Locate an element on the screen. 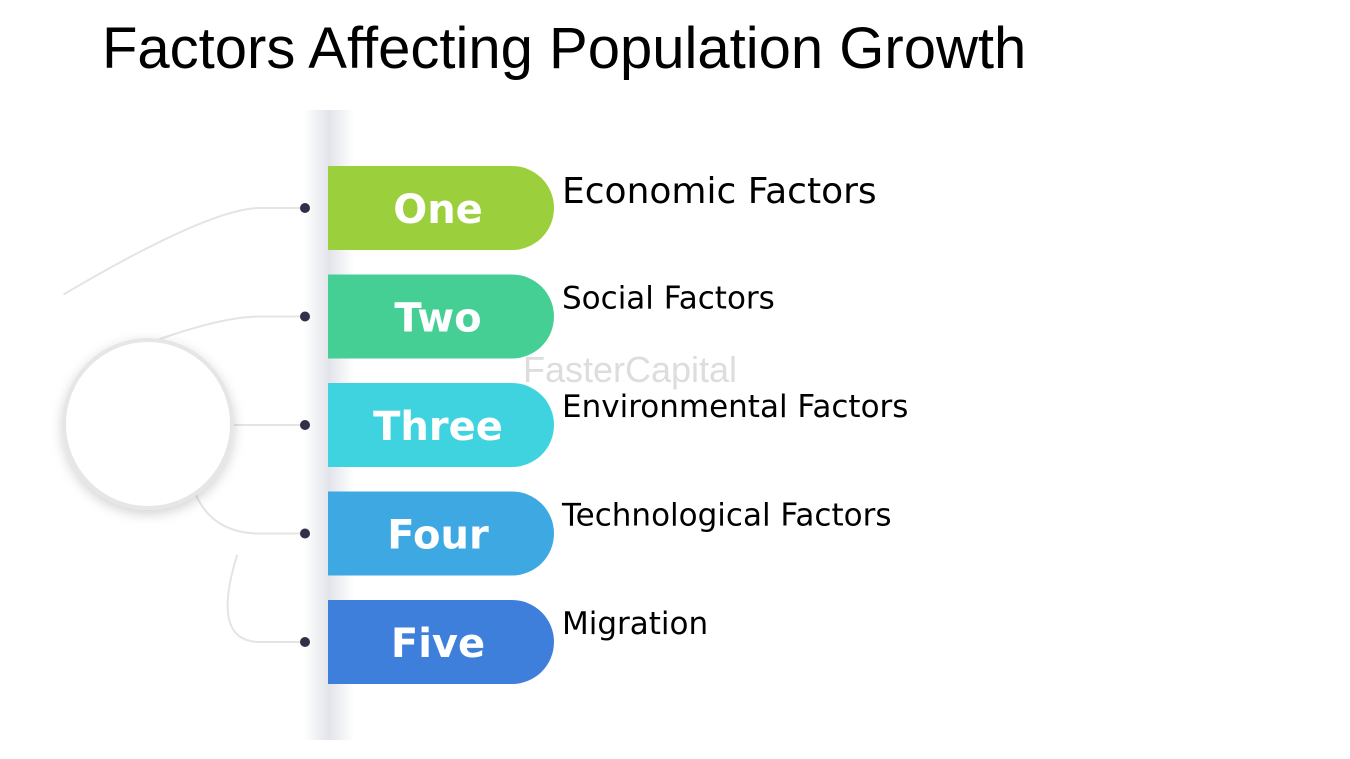  tab-label: One is located at coordinates (438, 210).